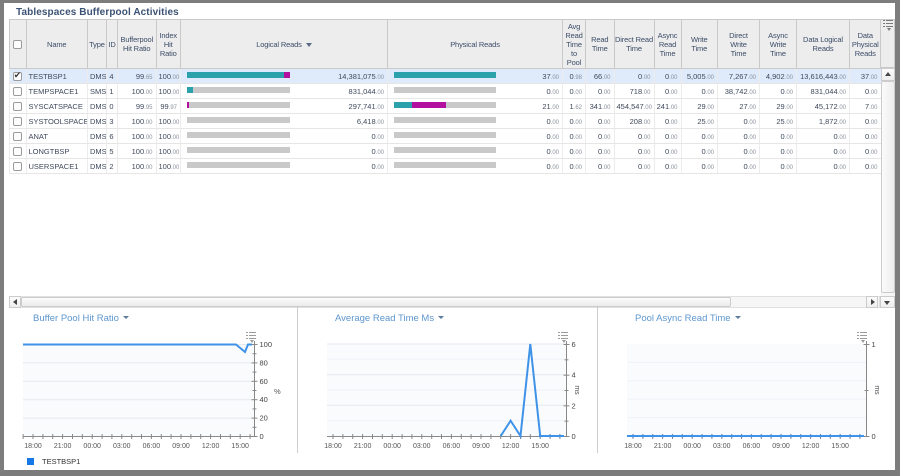 The image size is (900, 476). Describe the element at coordinates (264, 381) in the screenshot. I see `svg-text: 60` at that location.